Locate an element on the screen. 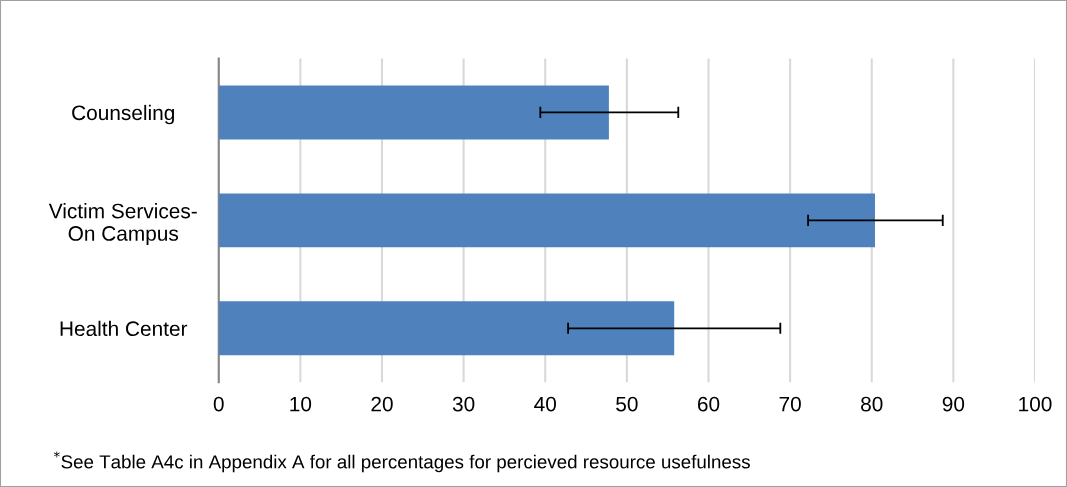  text: $^{*}$See Table A4c in Appendix A for all percentages for percieved resource usefulness is located at coordinates (401, 462).